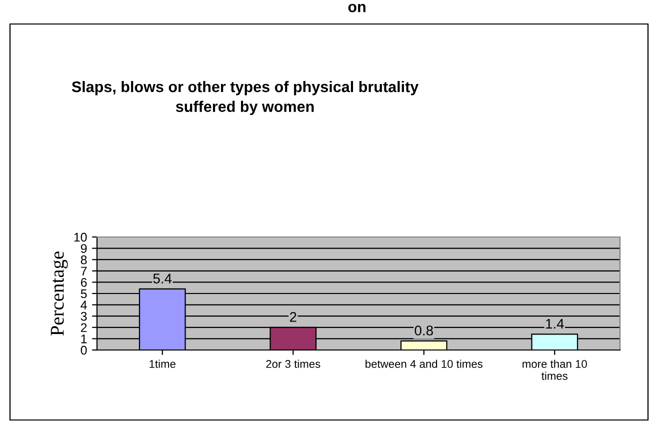  I want to click on y-tick-label: 9, so click(83, 248).